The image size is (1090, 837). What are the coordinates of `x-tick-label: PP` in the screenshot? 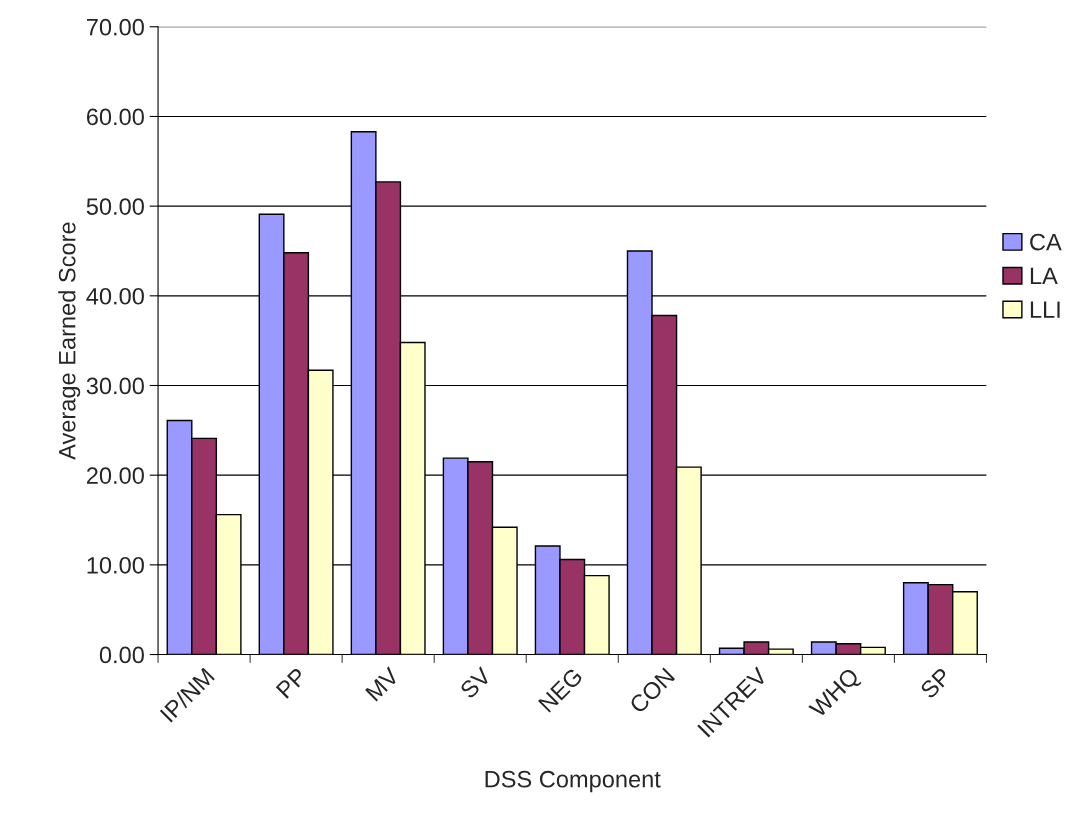 It's located at (291, 683).